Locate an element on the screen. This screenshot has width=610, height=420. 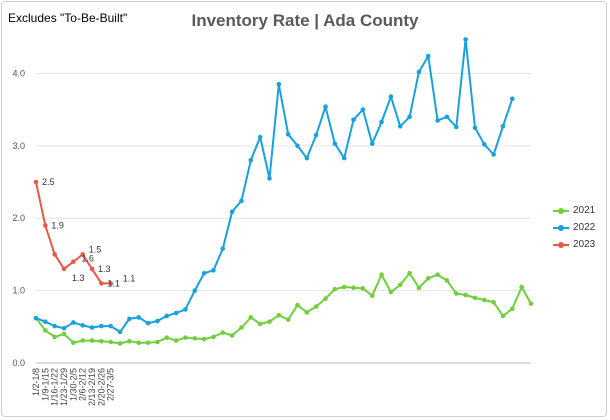
legend-item: 2021 is located at coordinates (574, 210).